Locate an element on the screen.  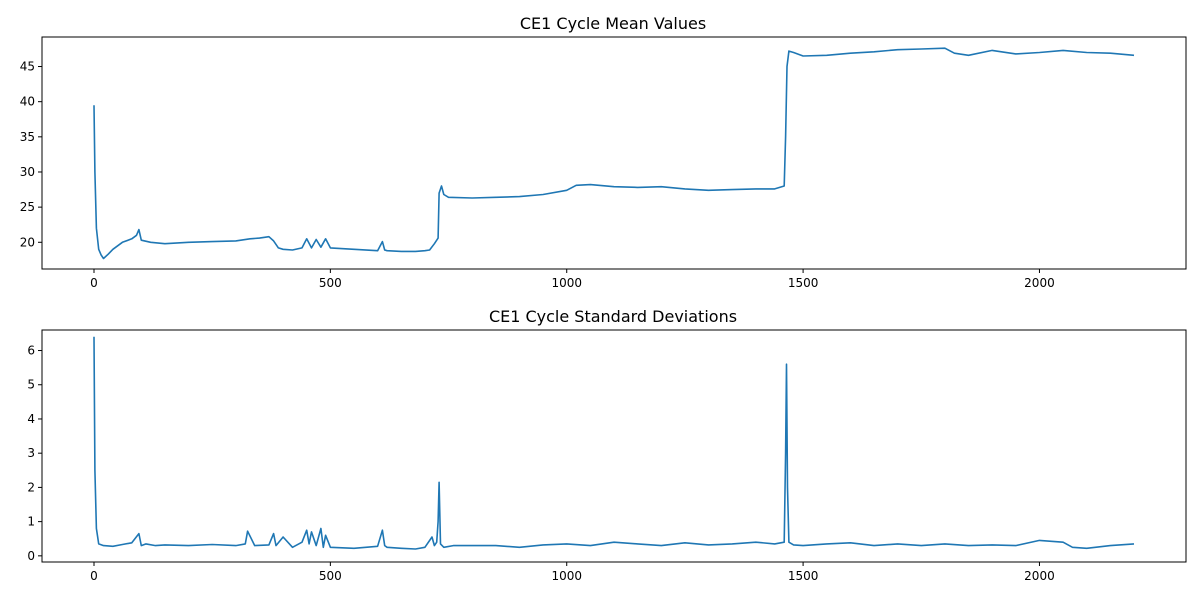
standard-deviations-y-tick-label: 5 is located at coordinates (31, 385).